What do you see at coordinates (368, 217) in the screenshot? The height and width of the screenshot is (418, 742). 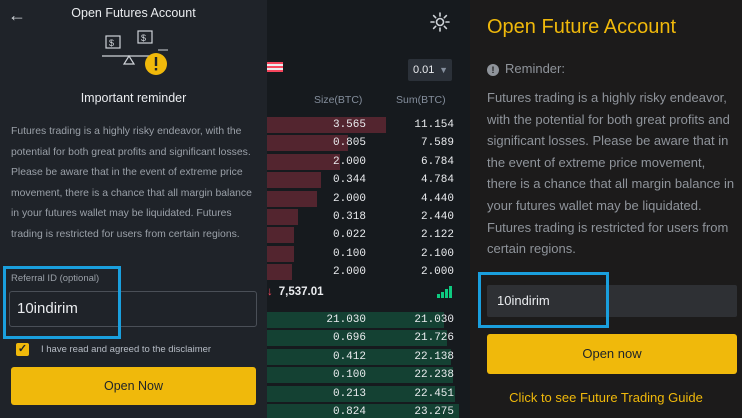 I see `ask-row: 0.318 2.440` at bounding box center [368, 217].